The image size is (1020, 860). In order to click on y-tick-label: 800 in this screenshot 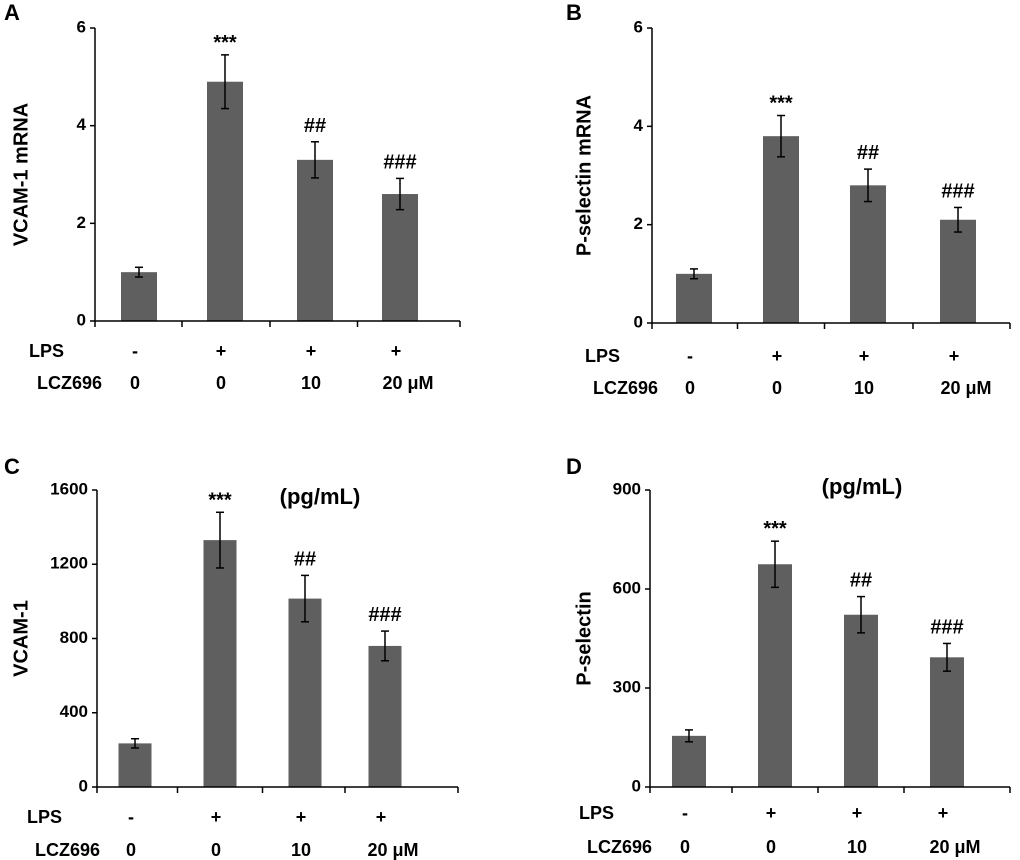, I will do `click(74, 637)`.